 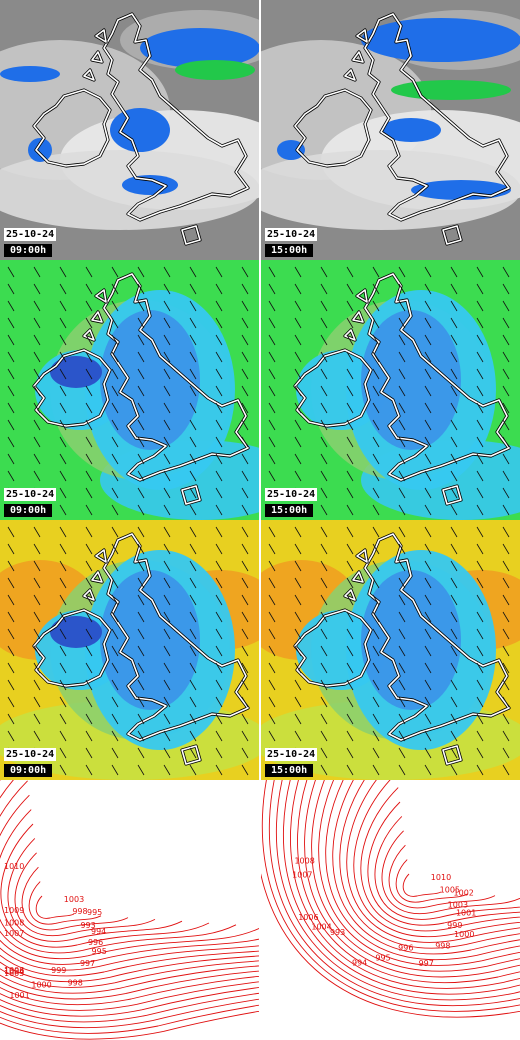 I want to click on map-panel-wind-field-right: 25-10-24 15:00h, so click(x=390, y=390).